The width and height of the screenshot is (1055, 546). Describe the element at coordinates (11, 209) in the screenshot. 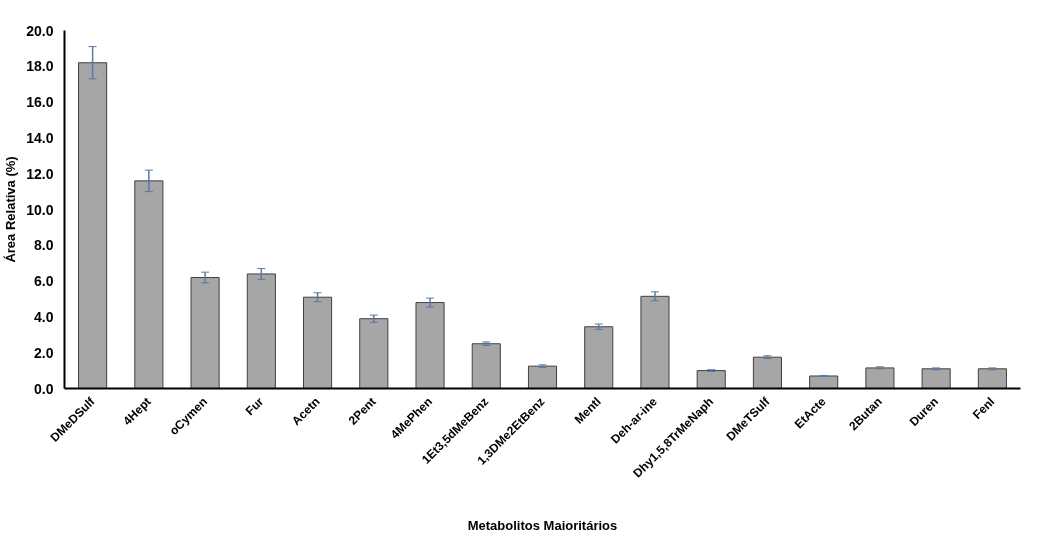

I see `y-axis-title: Área Relativa (%)` at that location.